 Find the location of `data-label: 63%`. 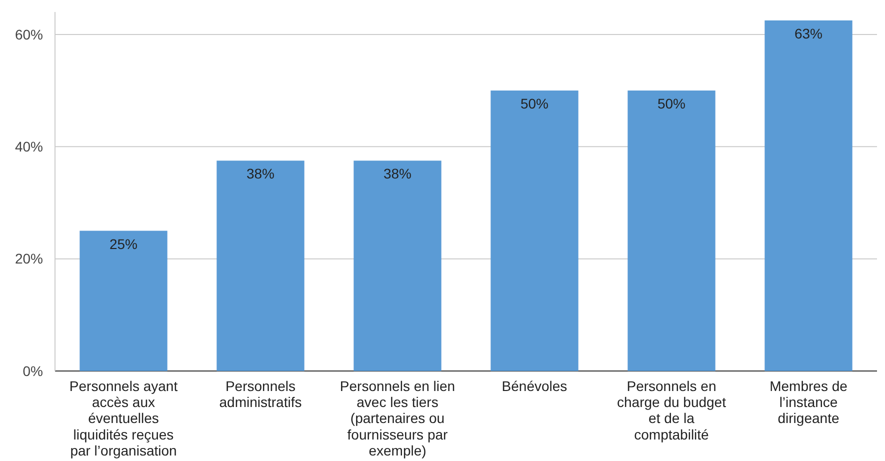

data-label: 63% is located at coordinates (808, 33).